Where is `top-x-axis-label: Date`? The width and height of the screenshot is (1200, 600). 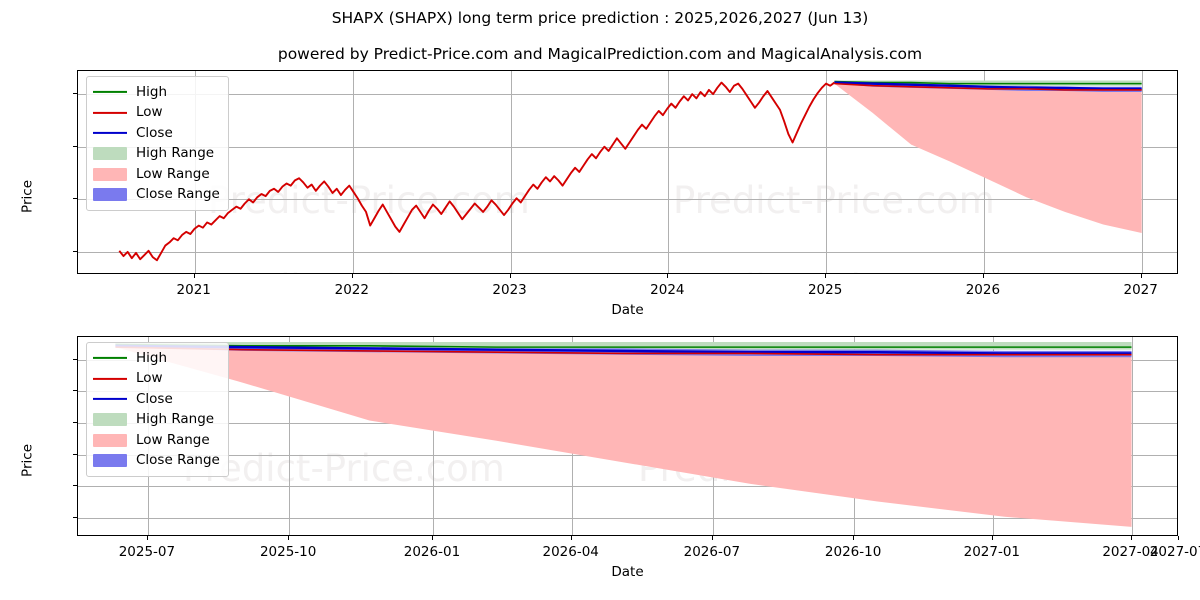 top-x-axis-label: Date is located at coordinates (627, 310).